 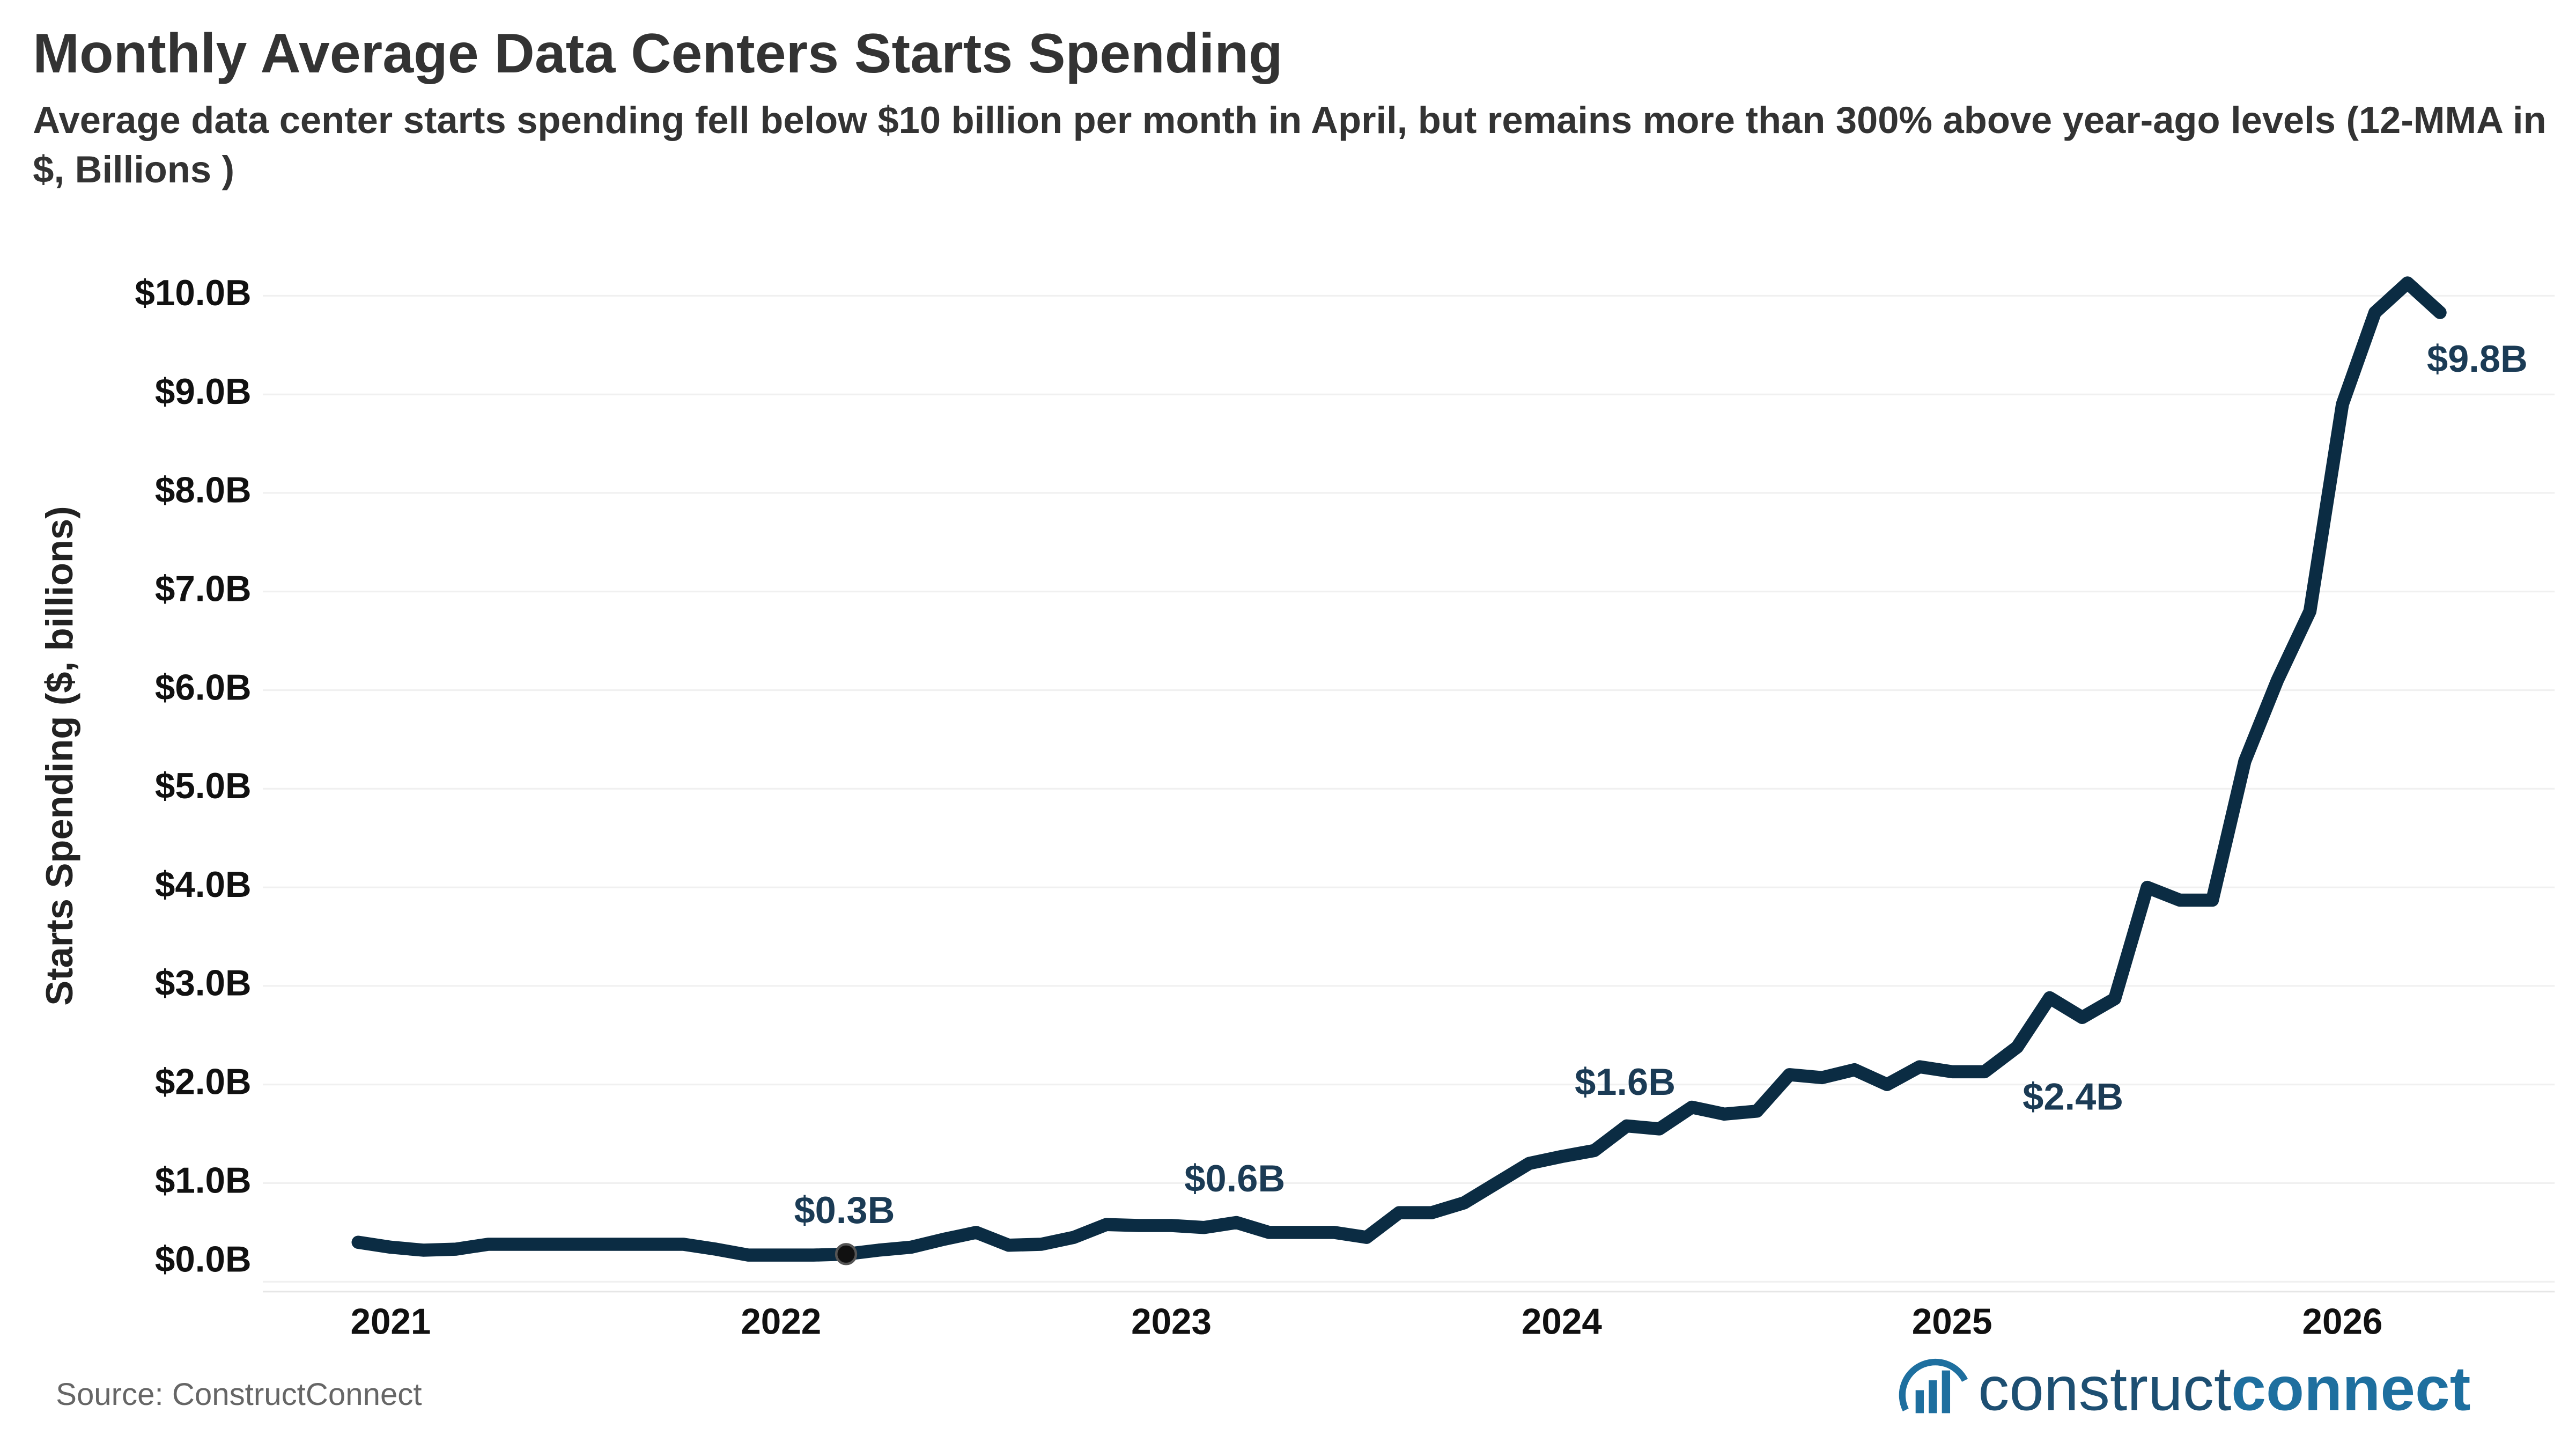 I want to click on logo: constructconnect, so click(x=2185, y=1388).